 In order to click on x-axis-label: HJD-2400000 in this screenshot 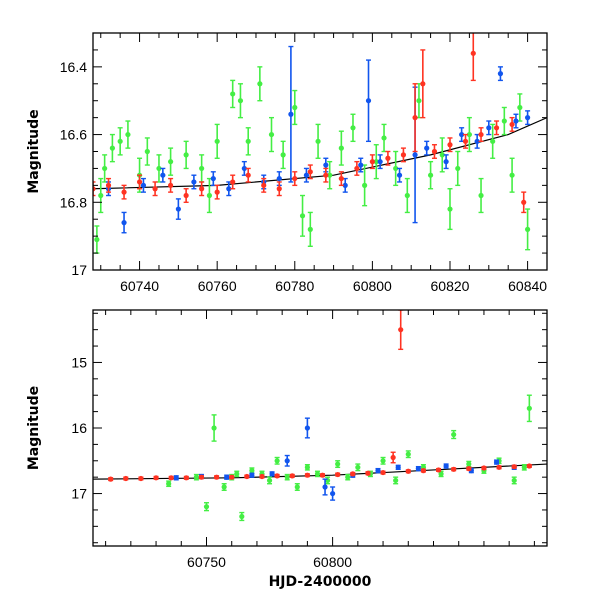, I will do `click(320, 582)`.